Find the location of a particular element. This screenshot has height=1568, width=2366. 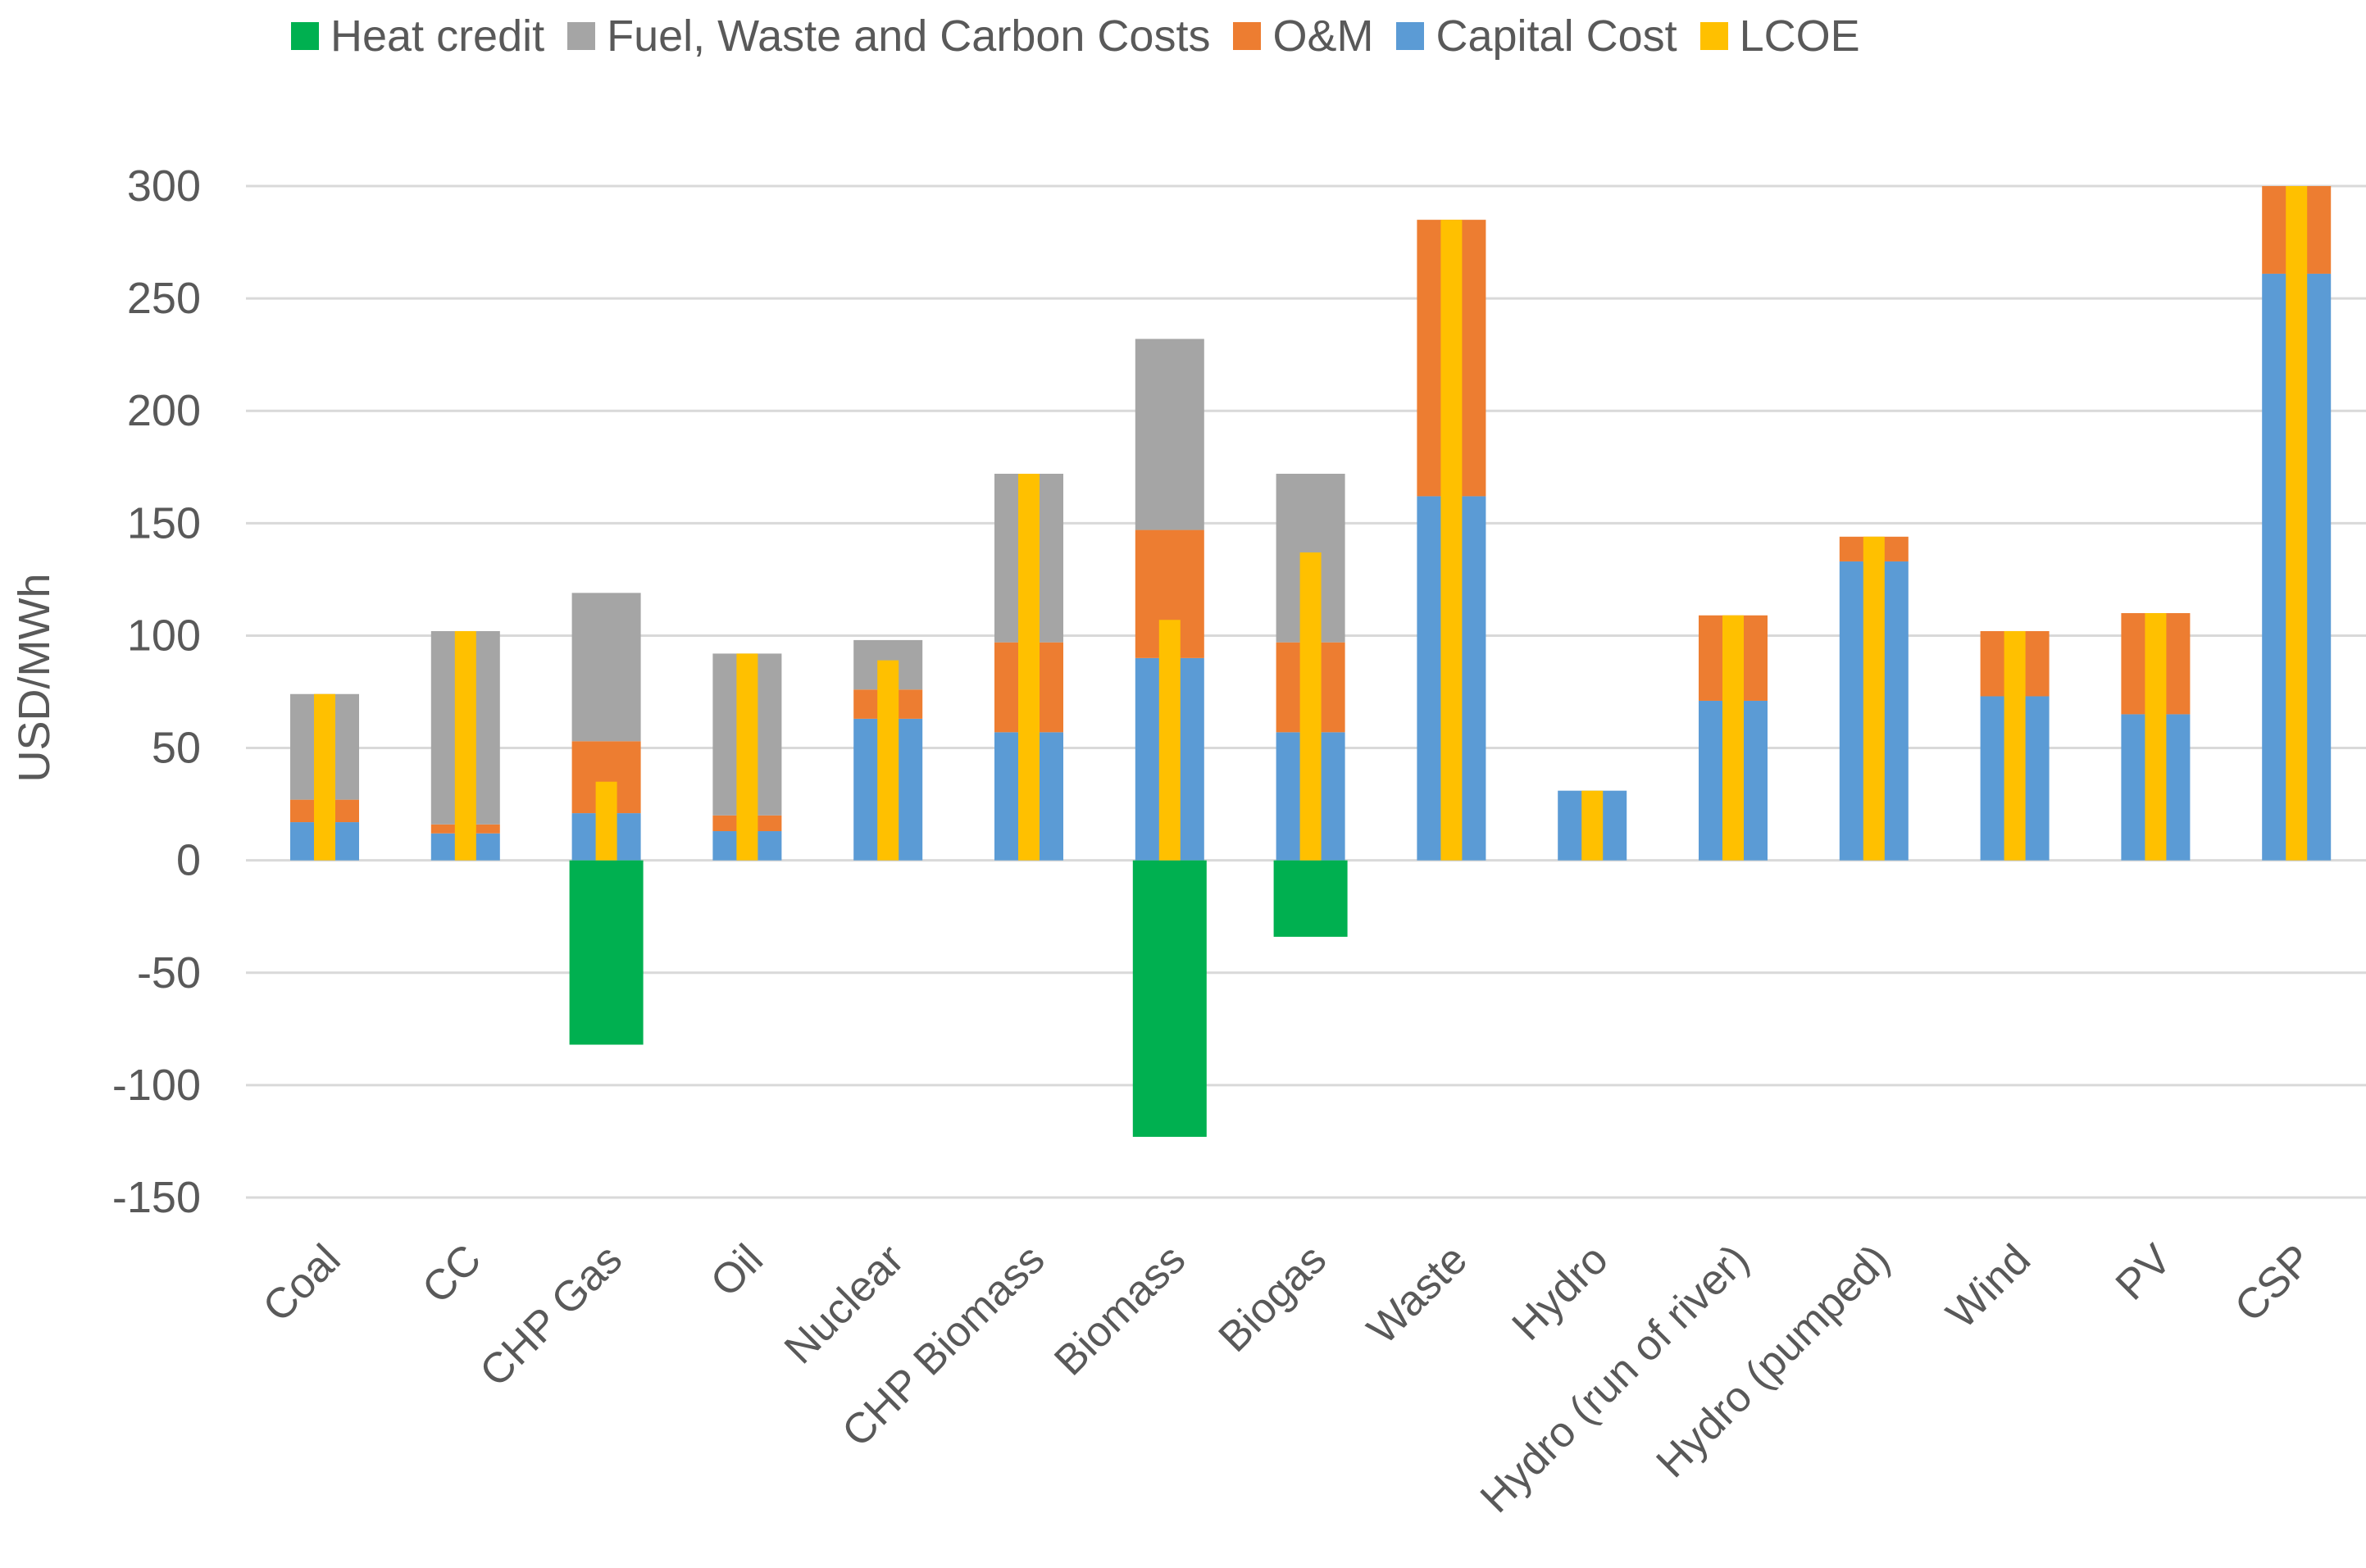

y-tick-label--50: -50 is located at coordinates (169, 973).